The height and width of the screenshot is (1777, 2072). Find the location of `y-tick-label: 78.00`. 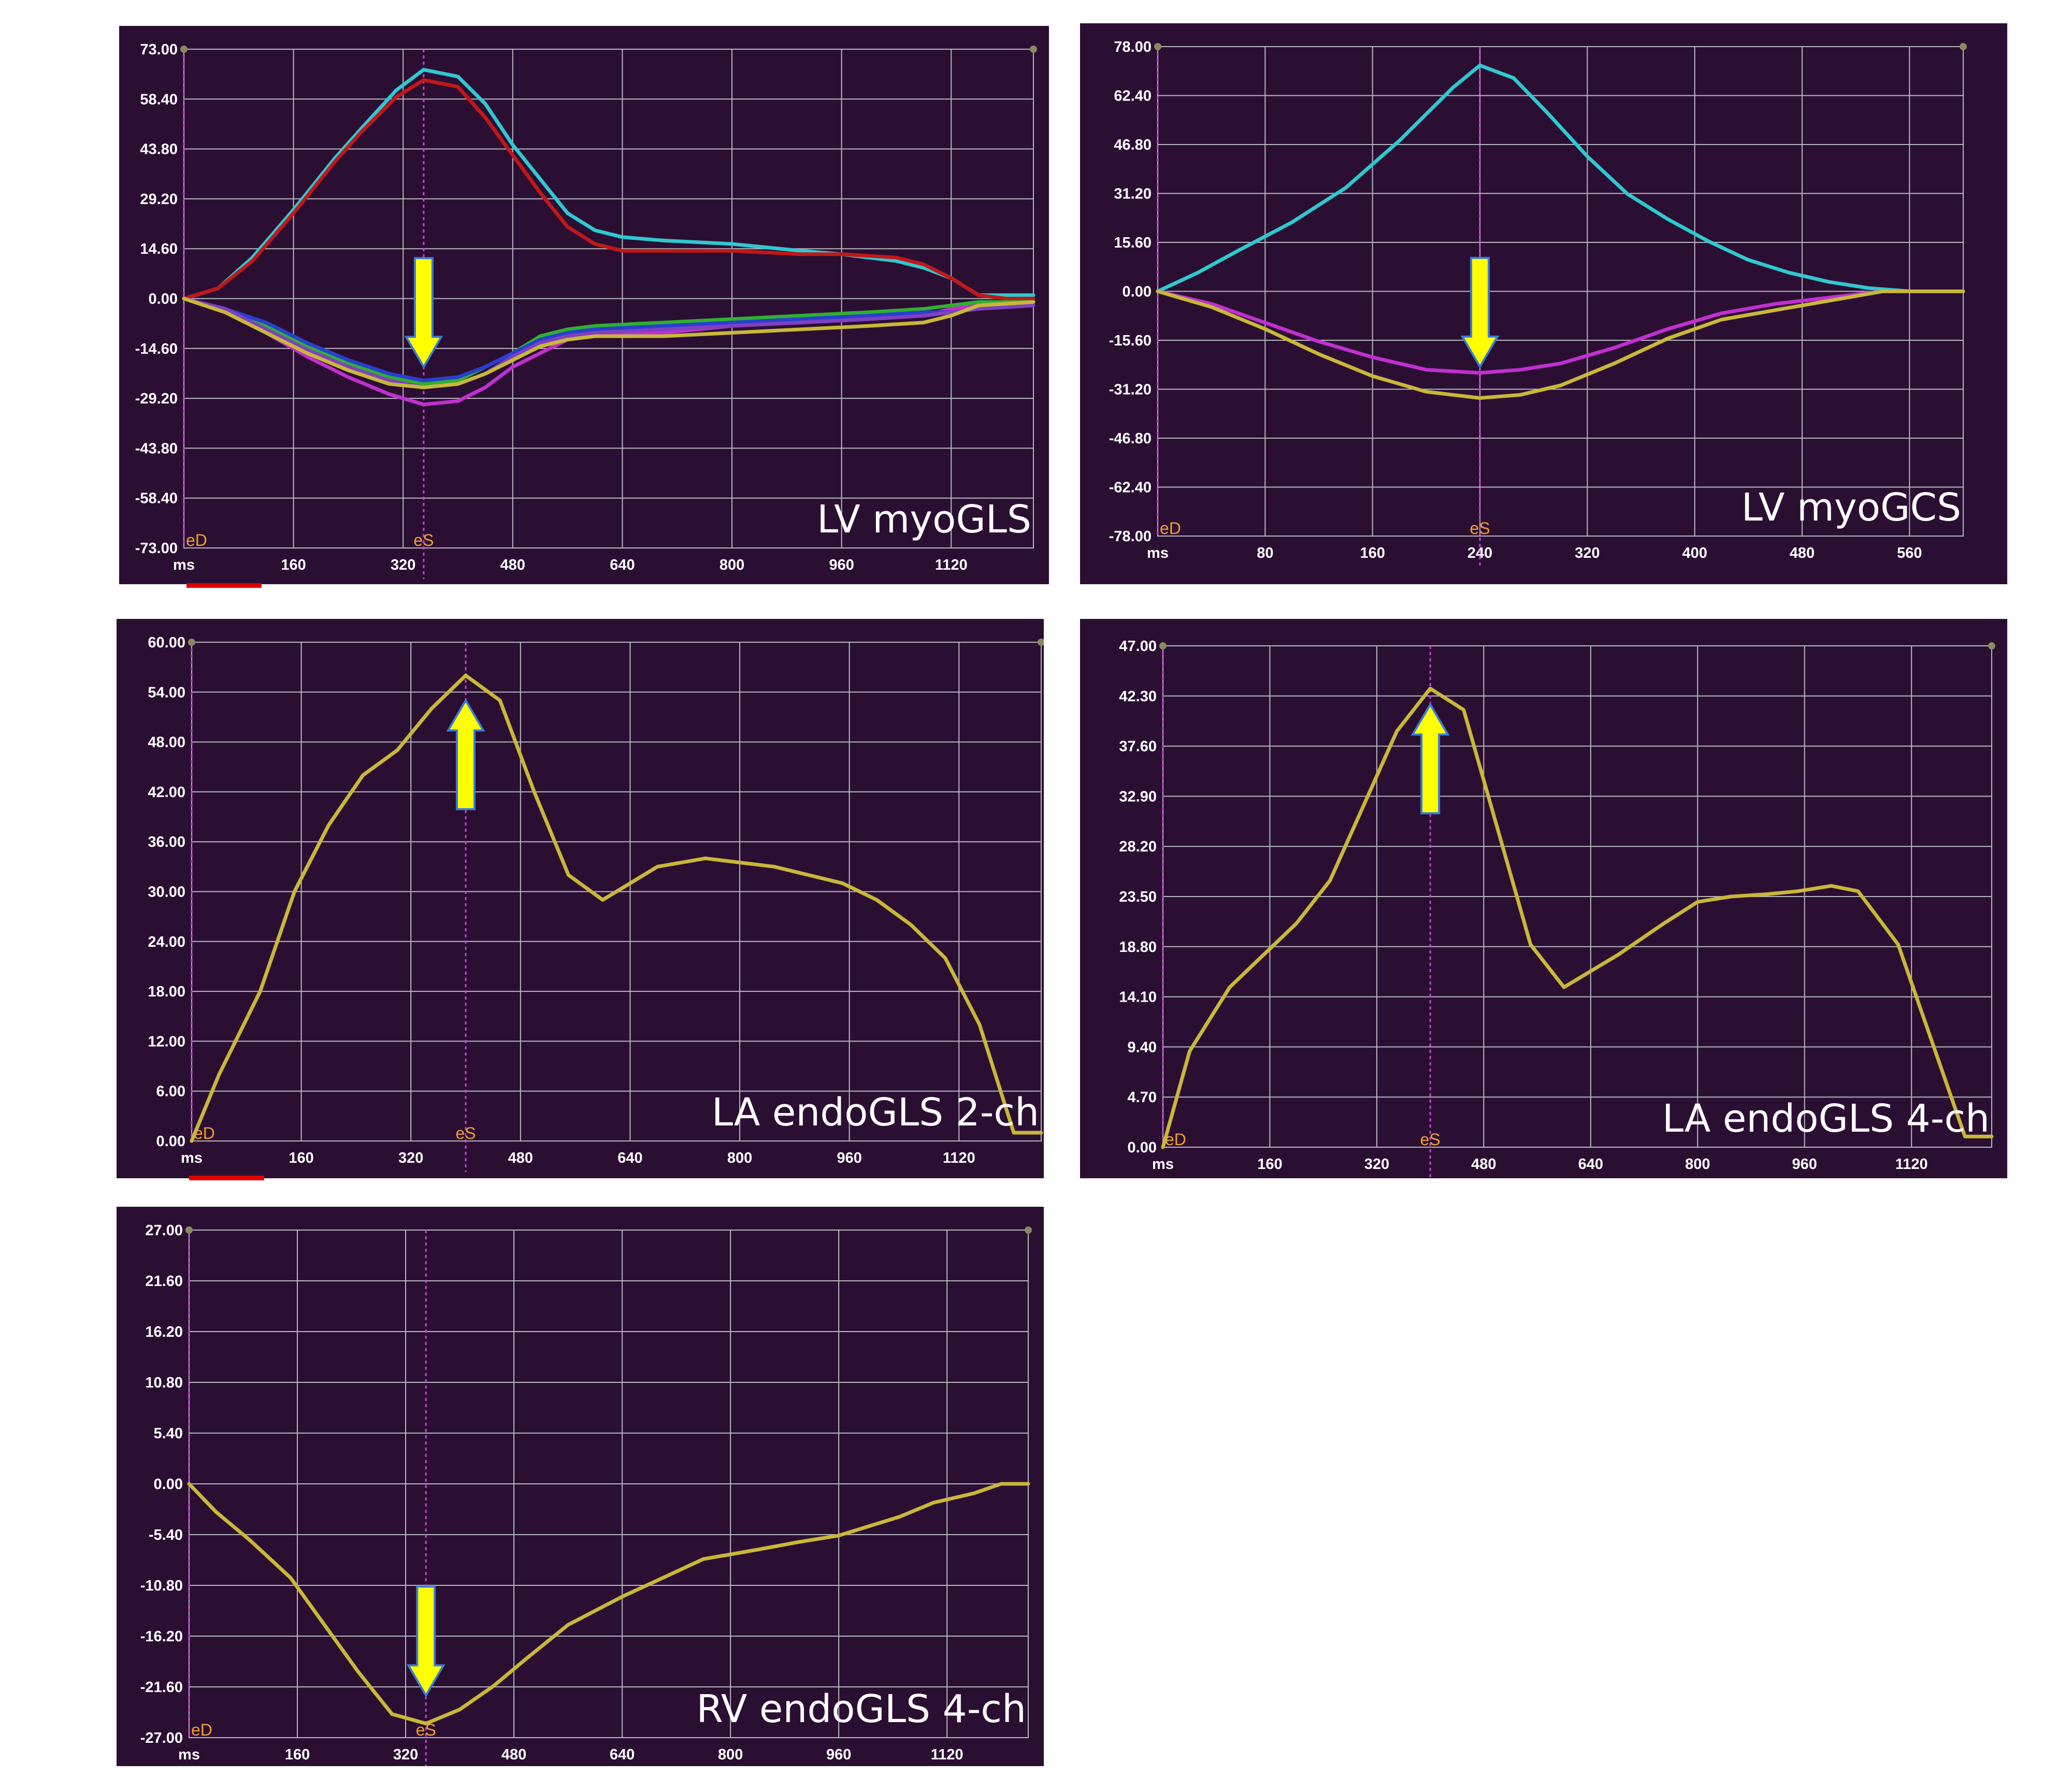

y-tick-label: 78.00 is located at coordinates (1133, 47).